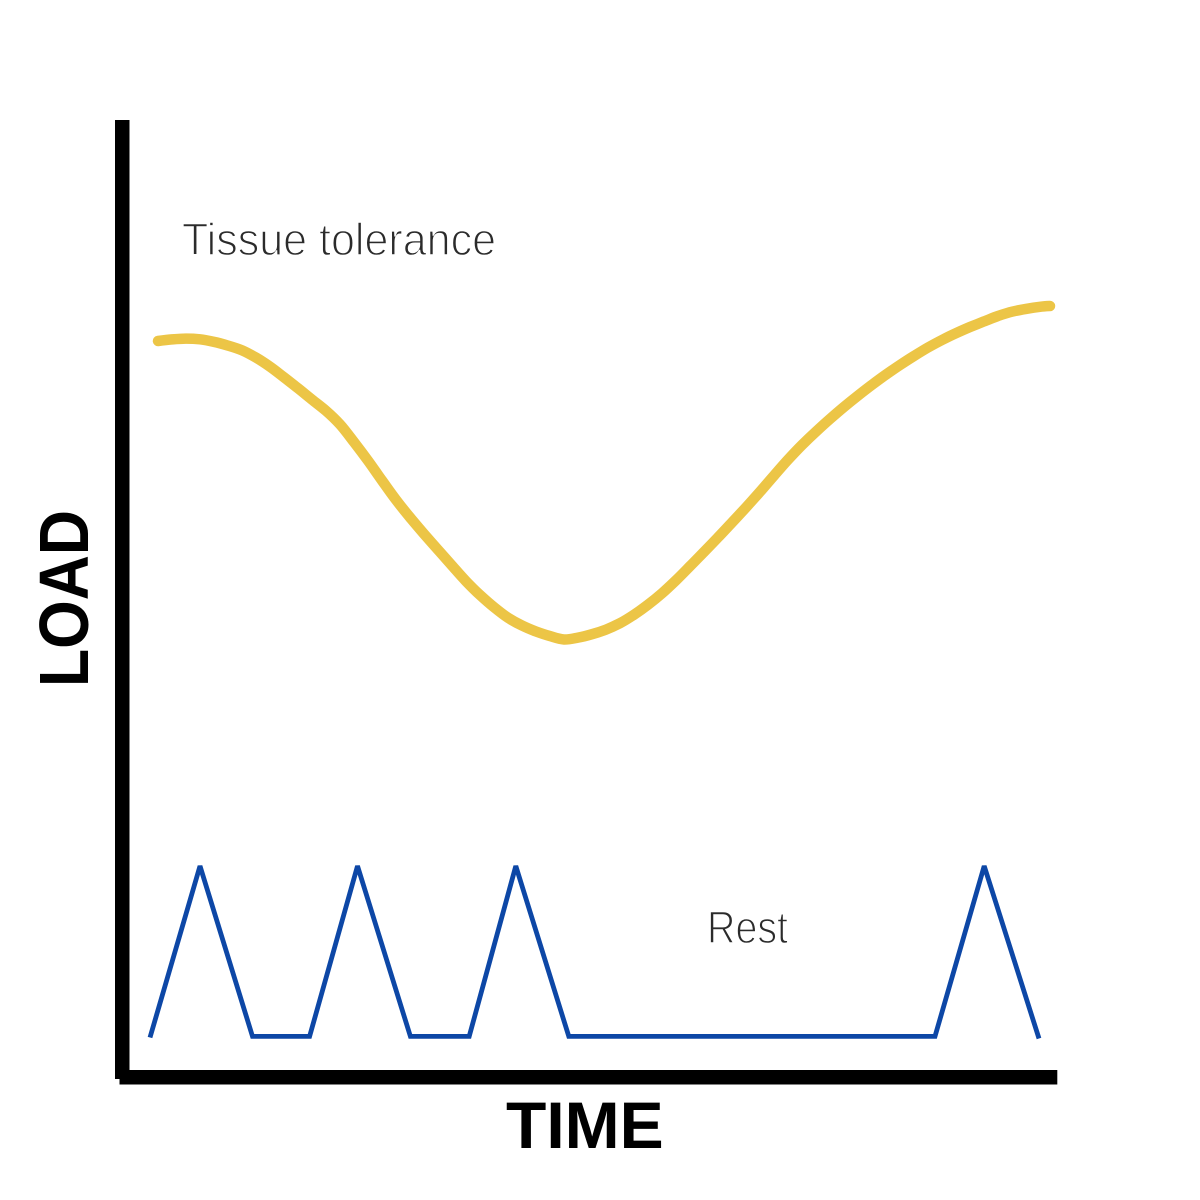 The width and height of the screenshot is (1200, 1200). I want to click on svg-text: TIME, so click(585, 1125).